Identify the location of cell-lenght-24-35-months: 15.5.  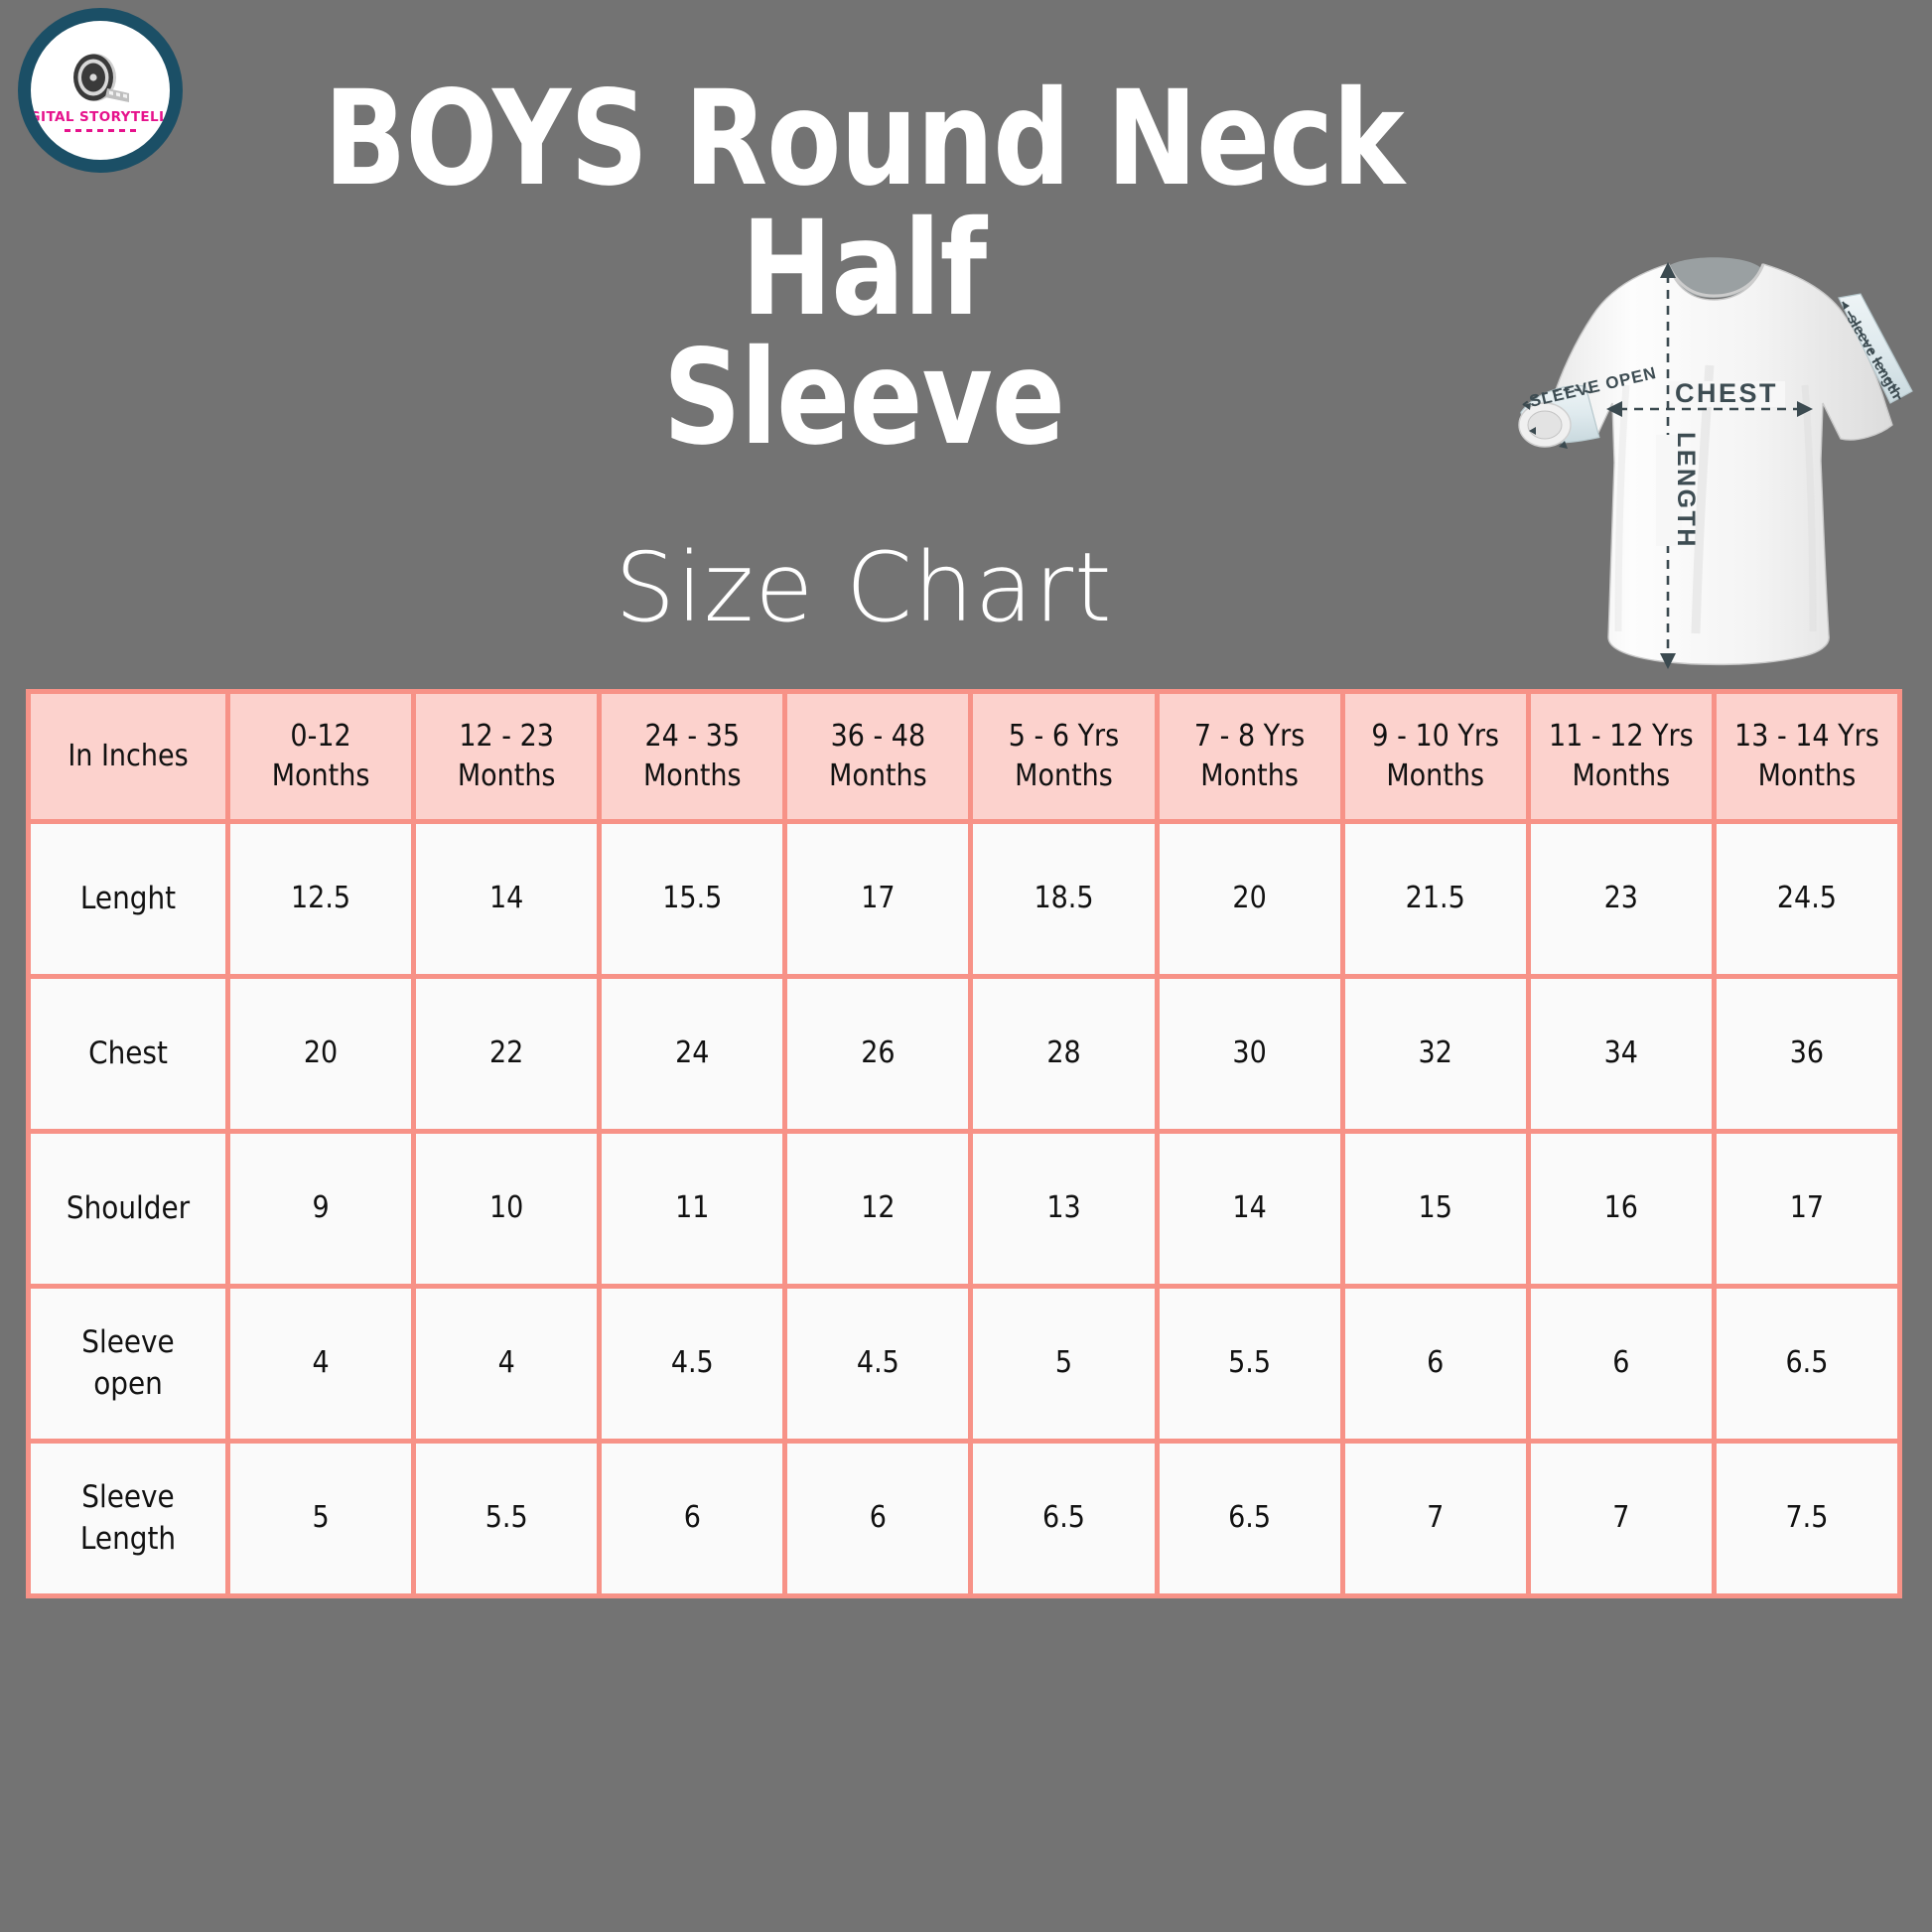
(692, 899).